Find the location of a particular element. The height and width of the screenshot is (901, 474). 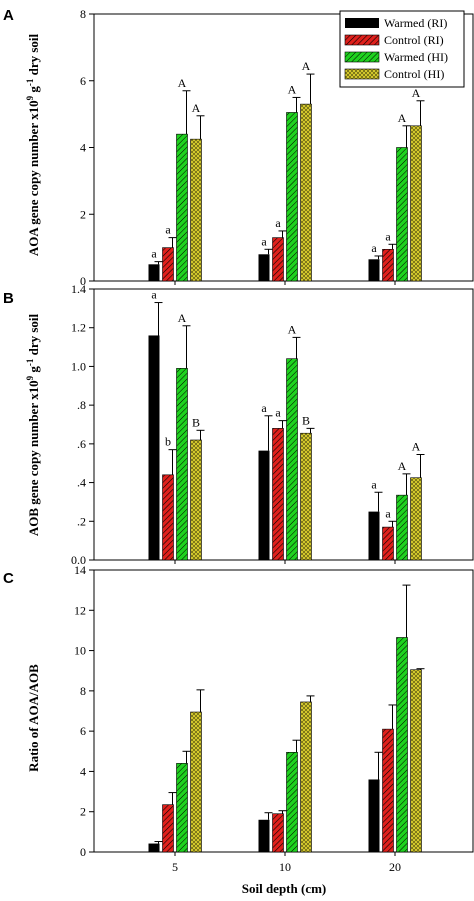

panel-c-y-tick-label: 4 is located at coordinates (83, 771).